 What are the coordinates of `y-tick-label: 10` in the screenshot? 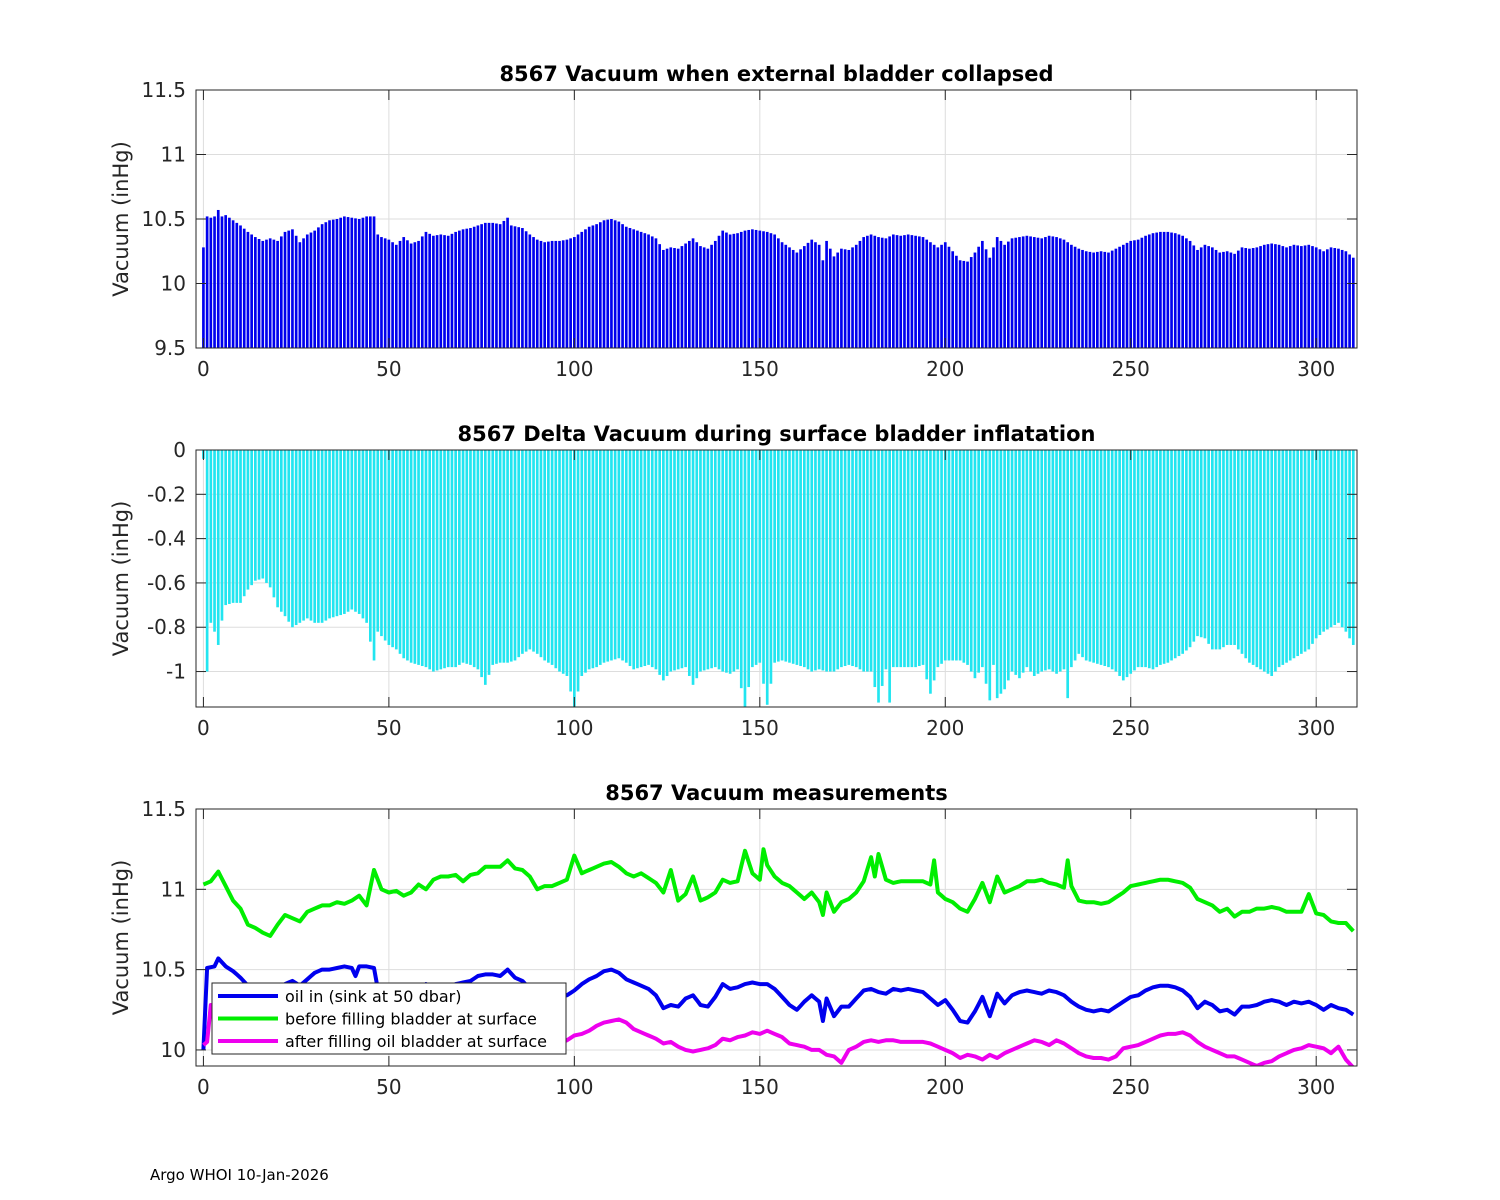 It's located at (173, 1050).